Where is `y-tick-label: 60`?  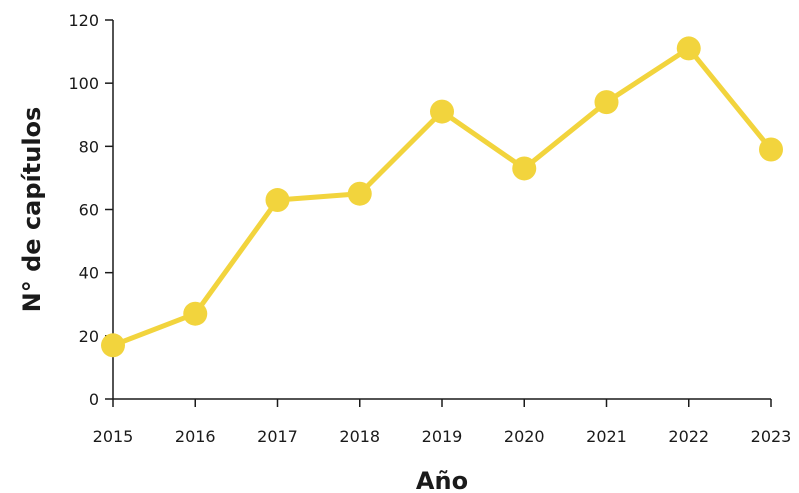 y-tick-label: 60 is located at coordinates (89, 210).